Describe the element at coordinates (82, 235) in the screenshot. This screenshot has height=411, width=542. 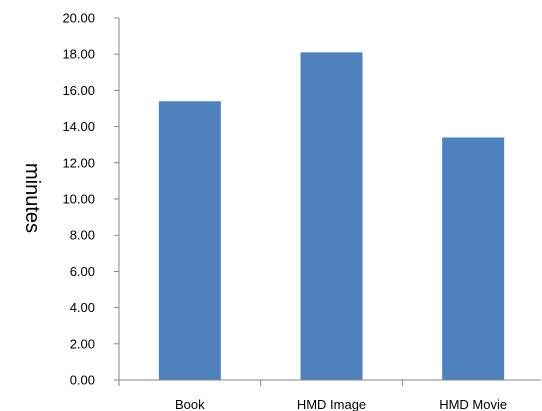
I see `y-tick-label: 8.00` at that location.